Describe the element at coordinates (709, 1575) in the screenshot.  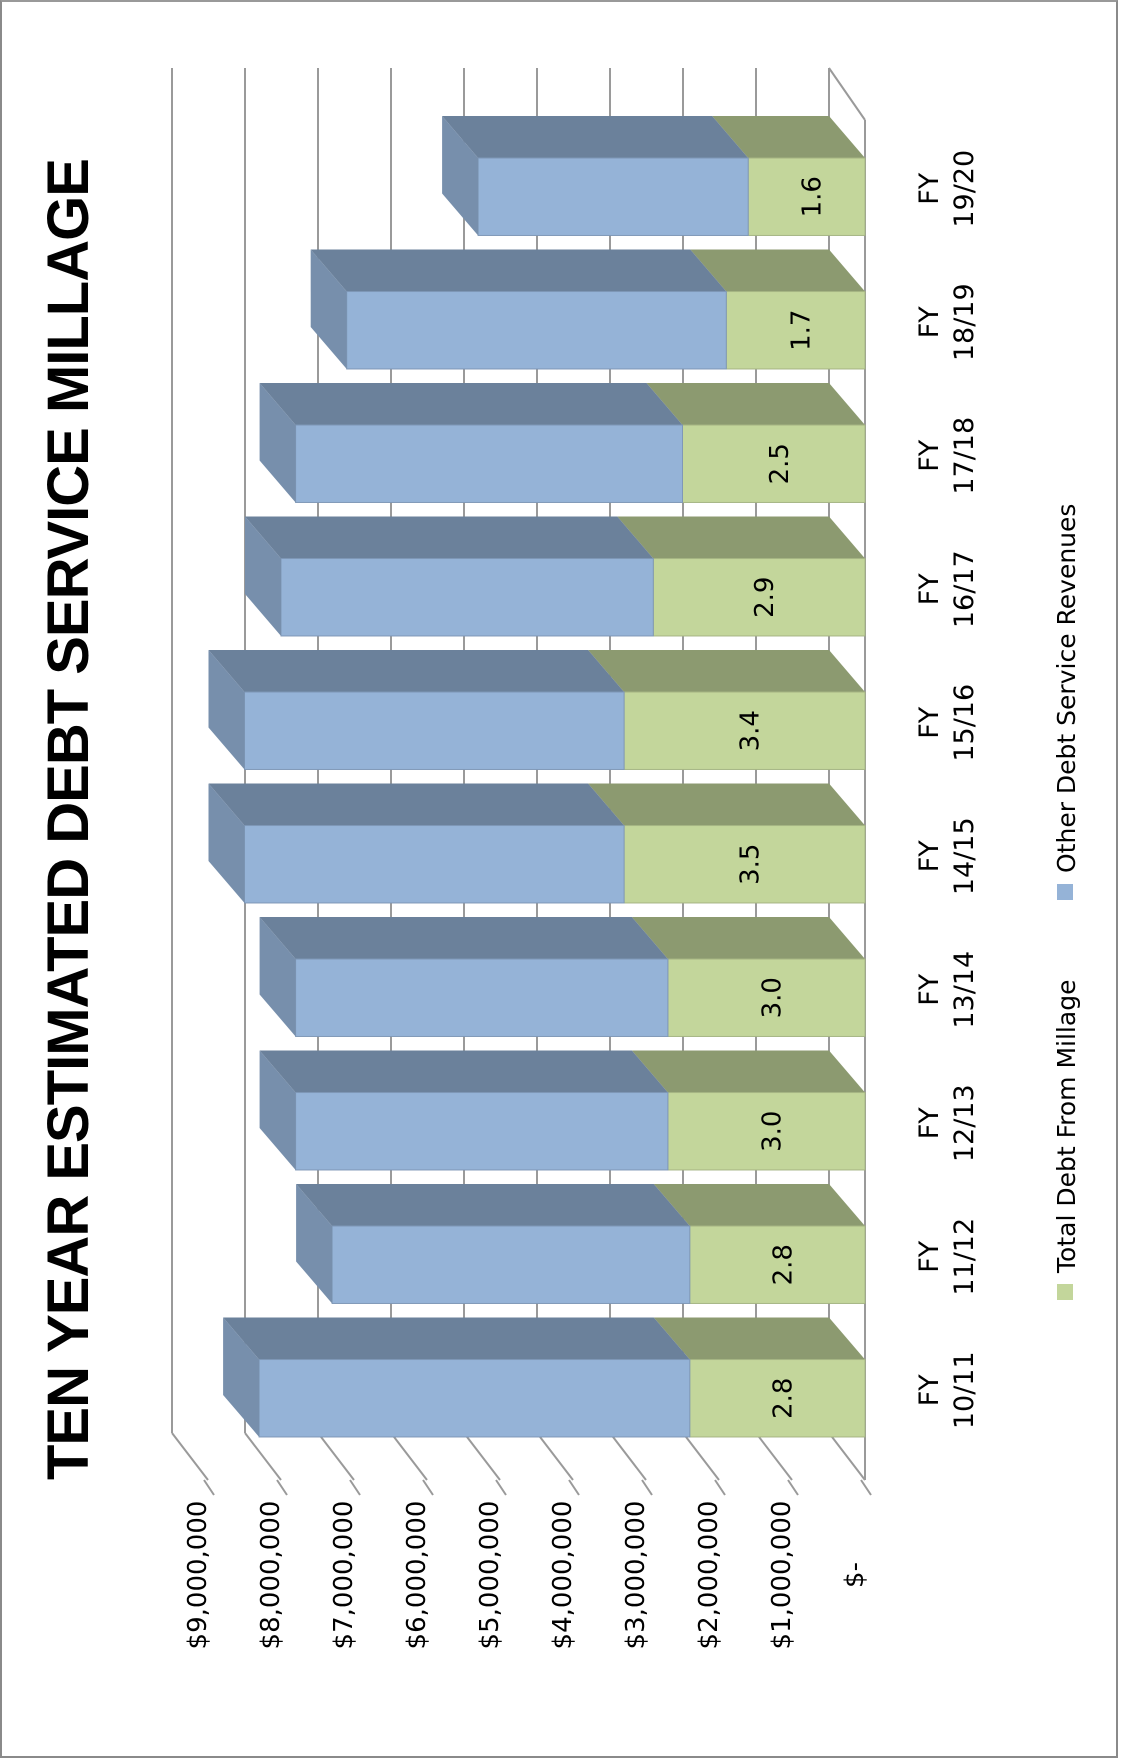
I see `tick-label: $2,000,000` at that location.